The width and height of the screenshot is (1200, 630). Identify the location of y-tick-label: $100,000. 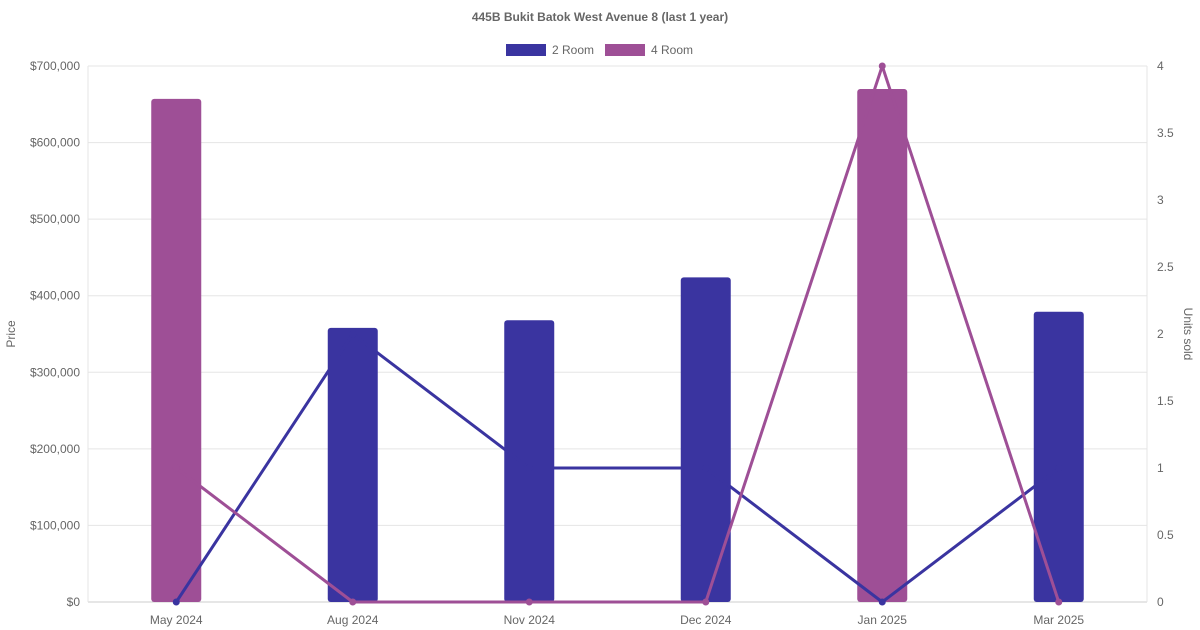
(55, 525).